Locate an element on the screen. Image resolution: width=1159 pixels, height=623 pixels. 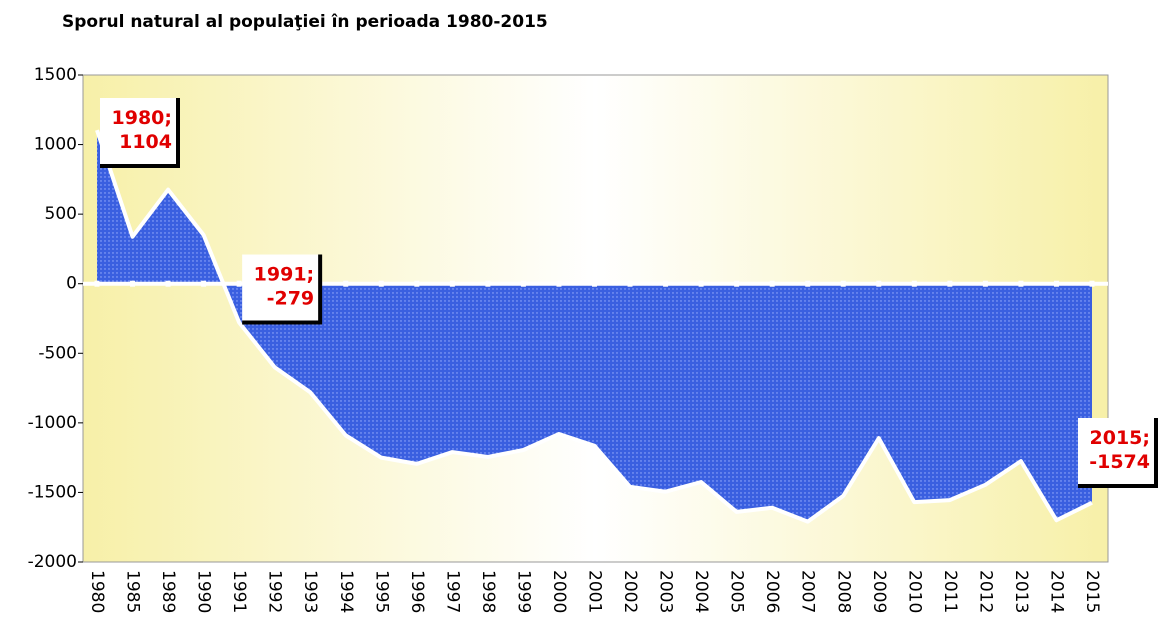
annotation: 1980; 1104 is located at coordinates (140, 133).